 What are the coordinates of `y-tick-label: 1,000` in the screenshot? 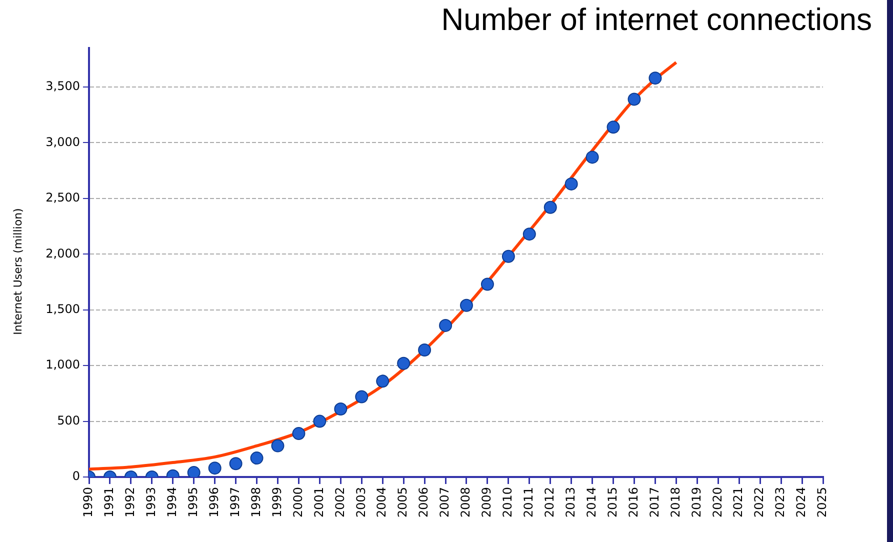 It's located at (63, 365).